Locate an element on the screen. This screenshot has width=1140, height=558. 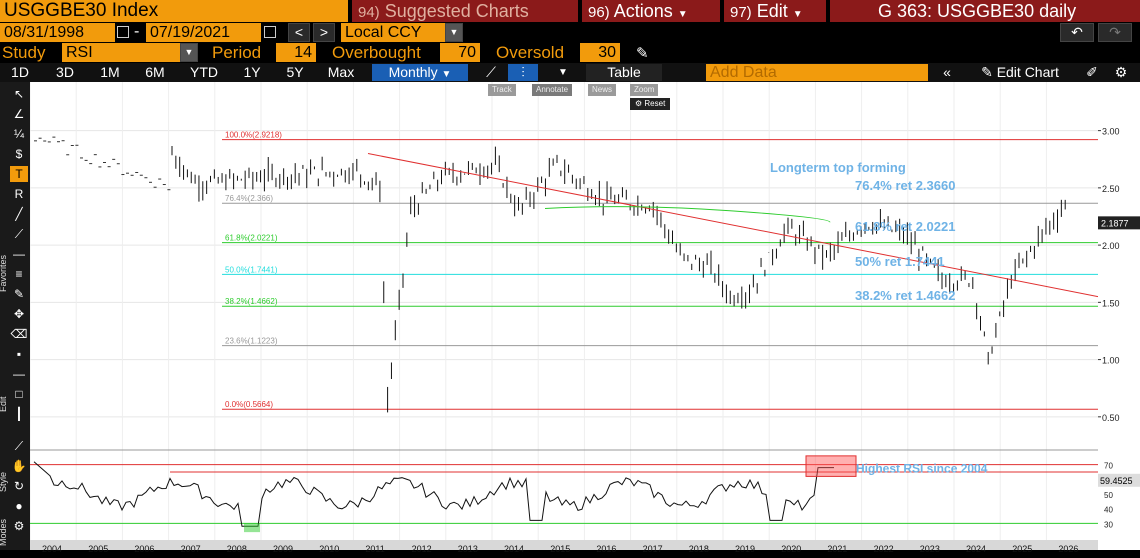
x-tick-label: 2022 is located at coordinates (884, 548).